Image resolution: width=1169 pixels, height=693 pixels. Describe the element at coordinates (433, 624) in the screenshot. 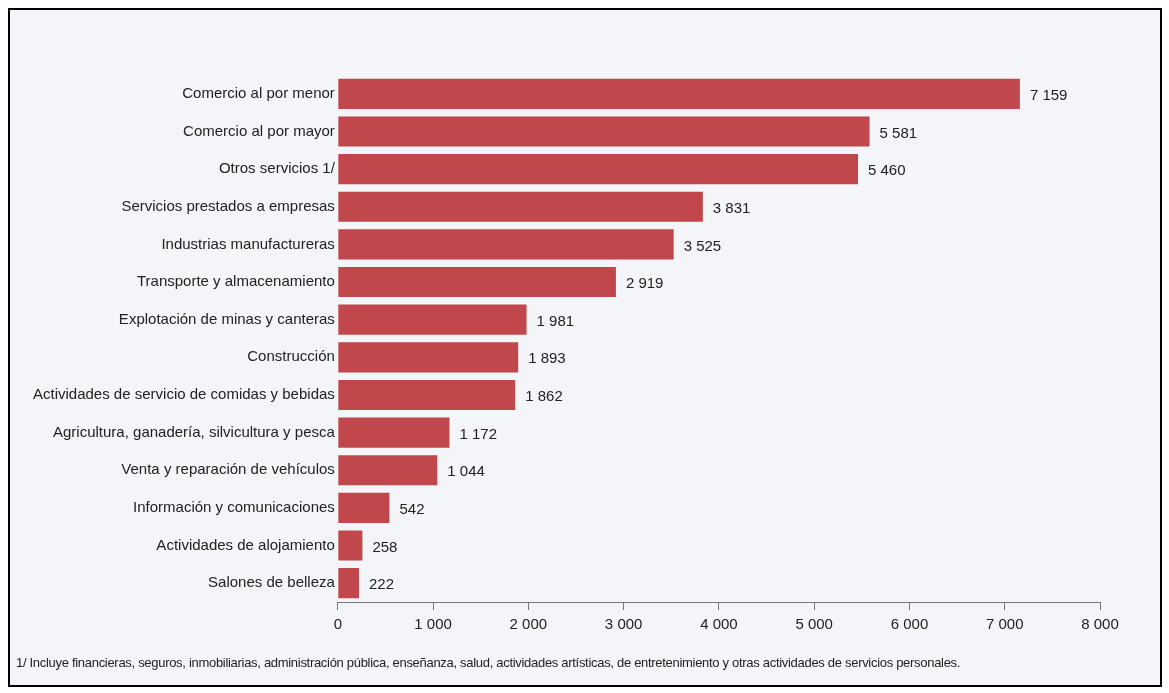

I see `x-tick-label: 1 000` at that location.